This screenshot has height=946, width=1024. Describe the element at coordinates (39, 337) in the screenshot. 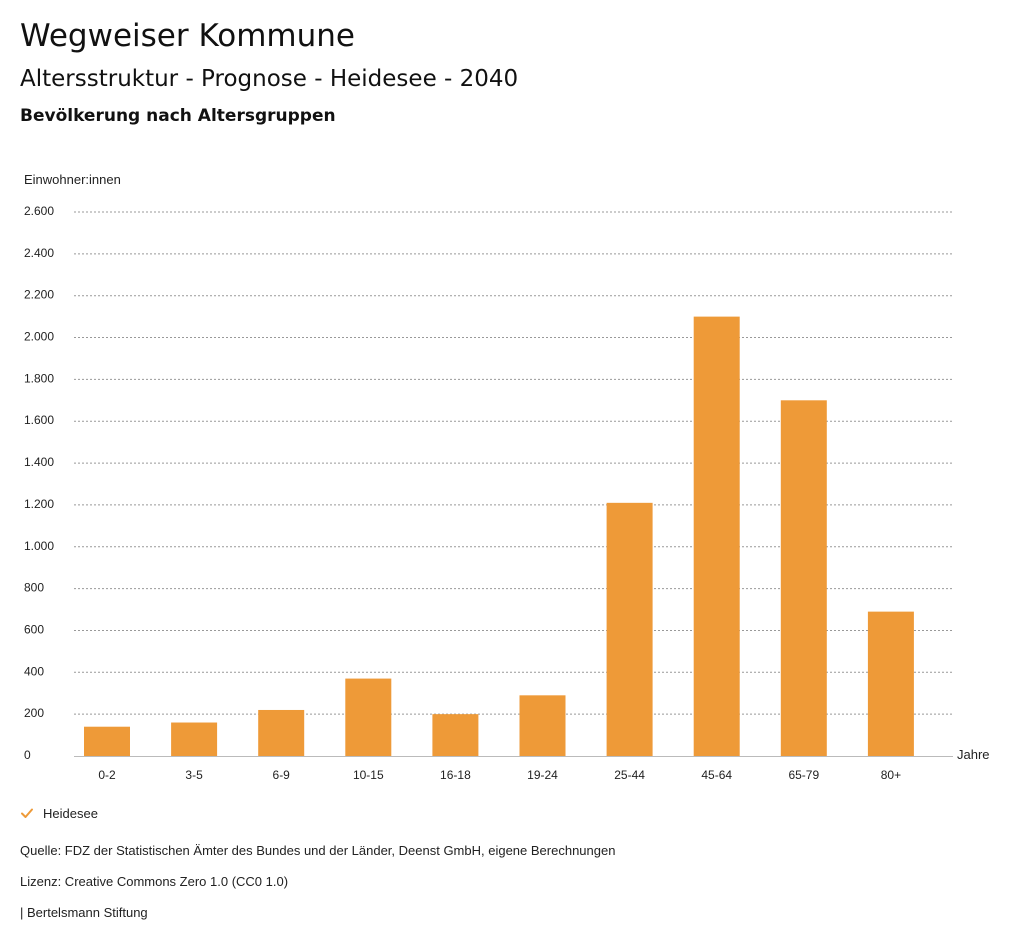

I see `y-tick-label: 2.000` at that location.